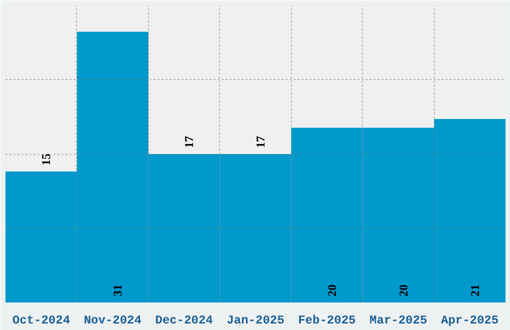 The width and height of the screenshot is (510, 330). Describe the element at coordinates (469, 321) in the screenshot. I see `x-tick-label: Apr-2025` at that location.